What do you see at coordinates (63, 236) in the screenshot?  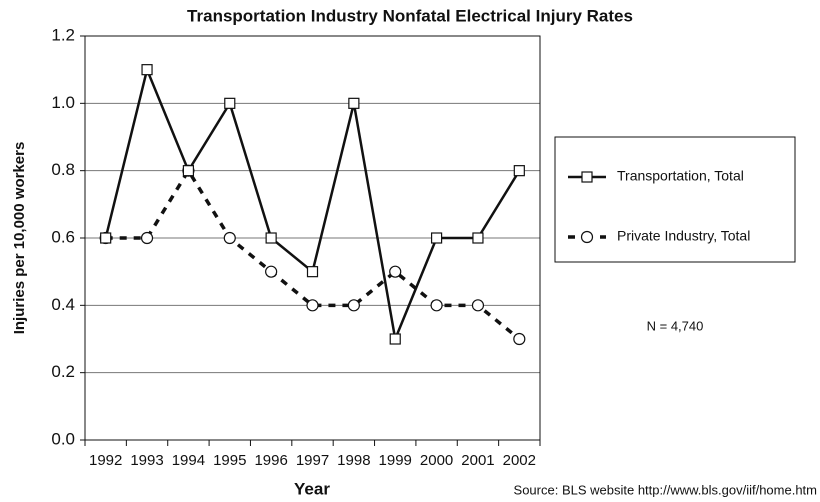 I see `y-tick-label: 0.6` at bounding box center [63, 236].